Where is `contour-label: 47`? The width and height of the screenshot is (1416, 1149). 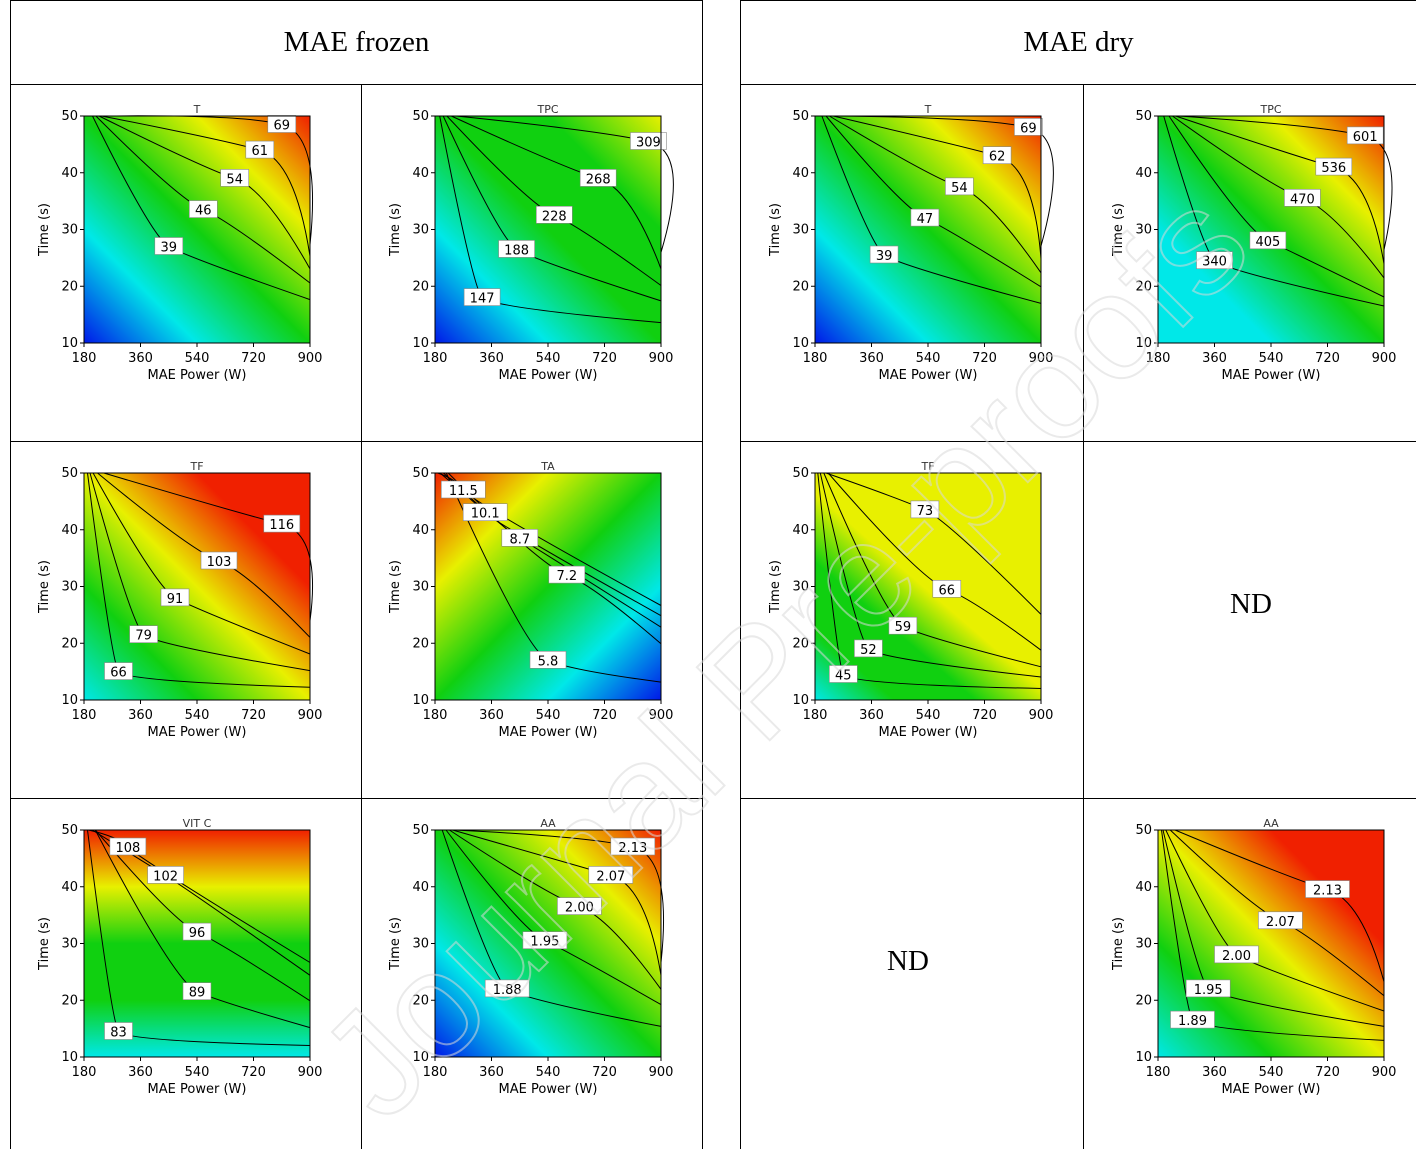 contour-label: 47 is located at coordinates (925, 219).